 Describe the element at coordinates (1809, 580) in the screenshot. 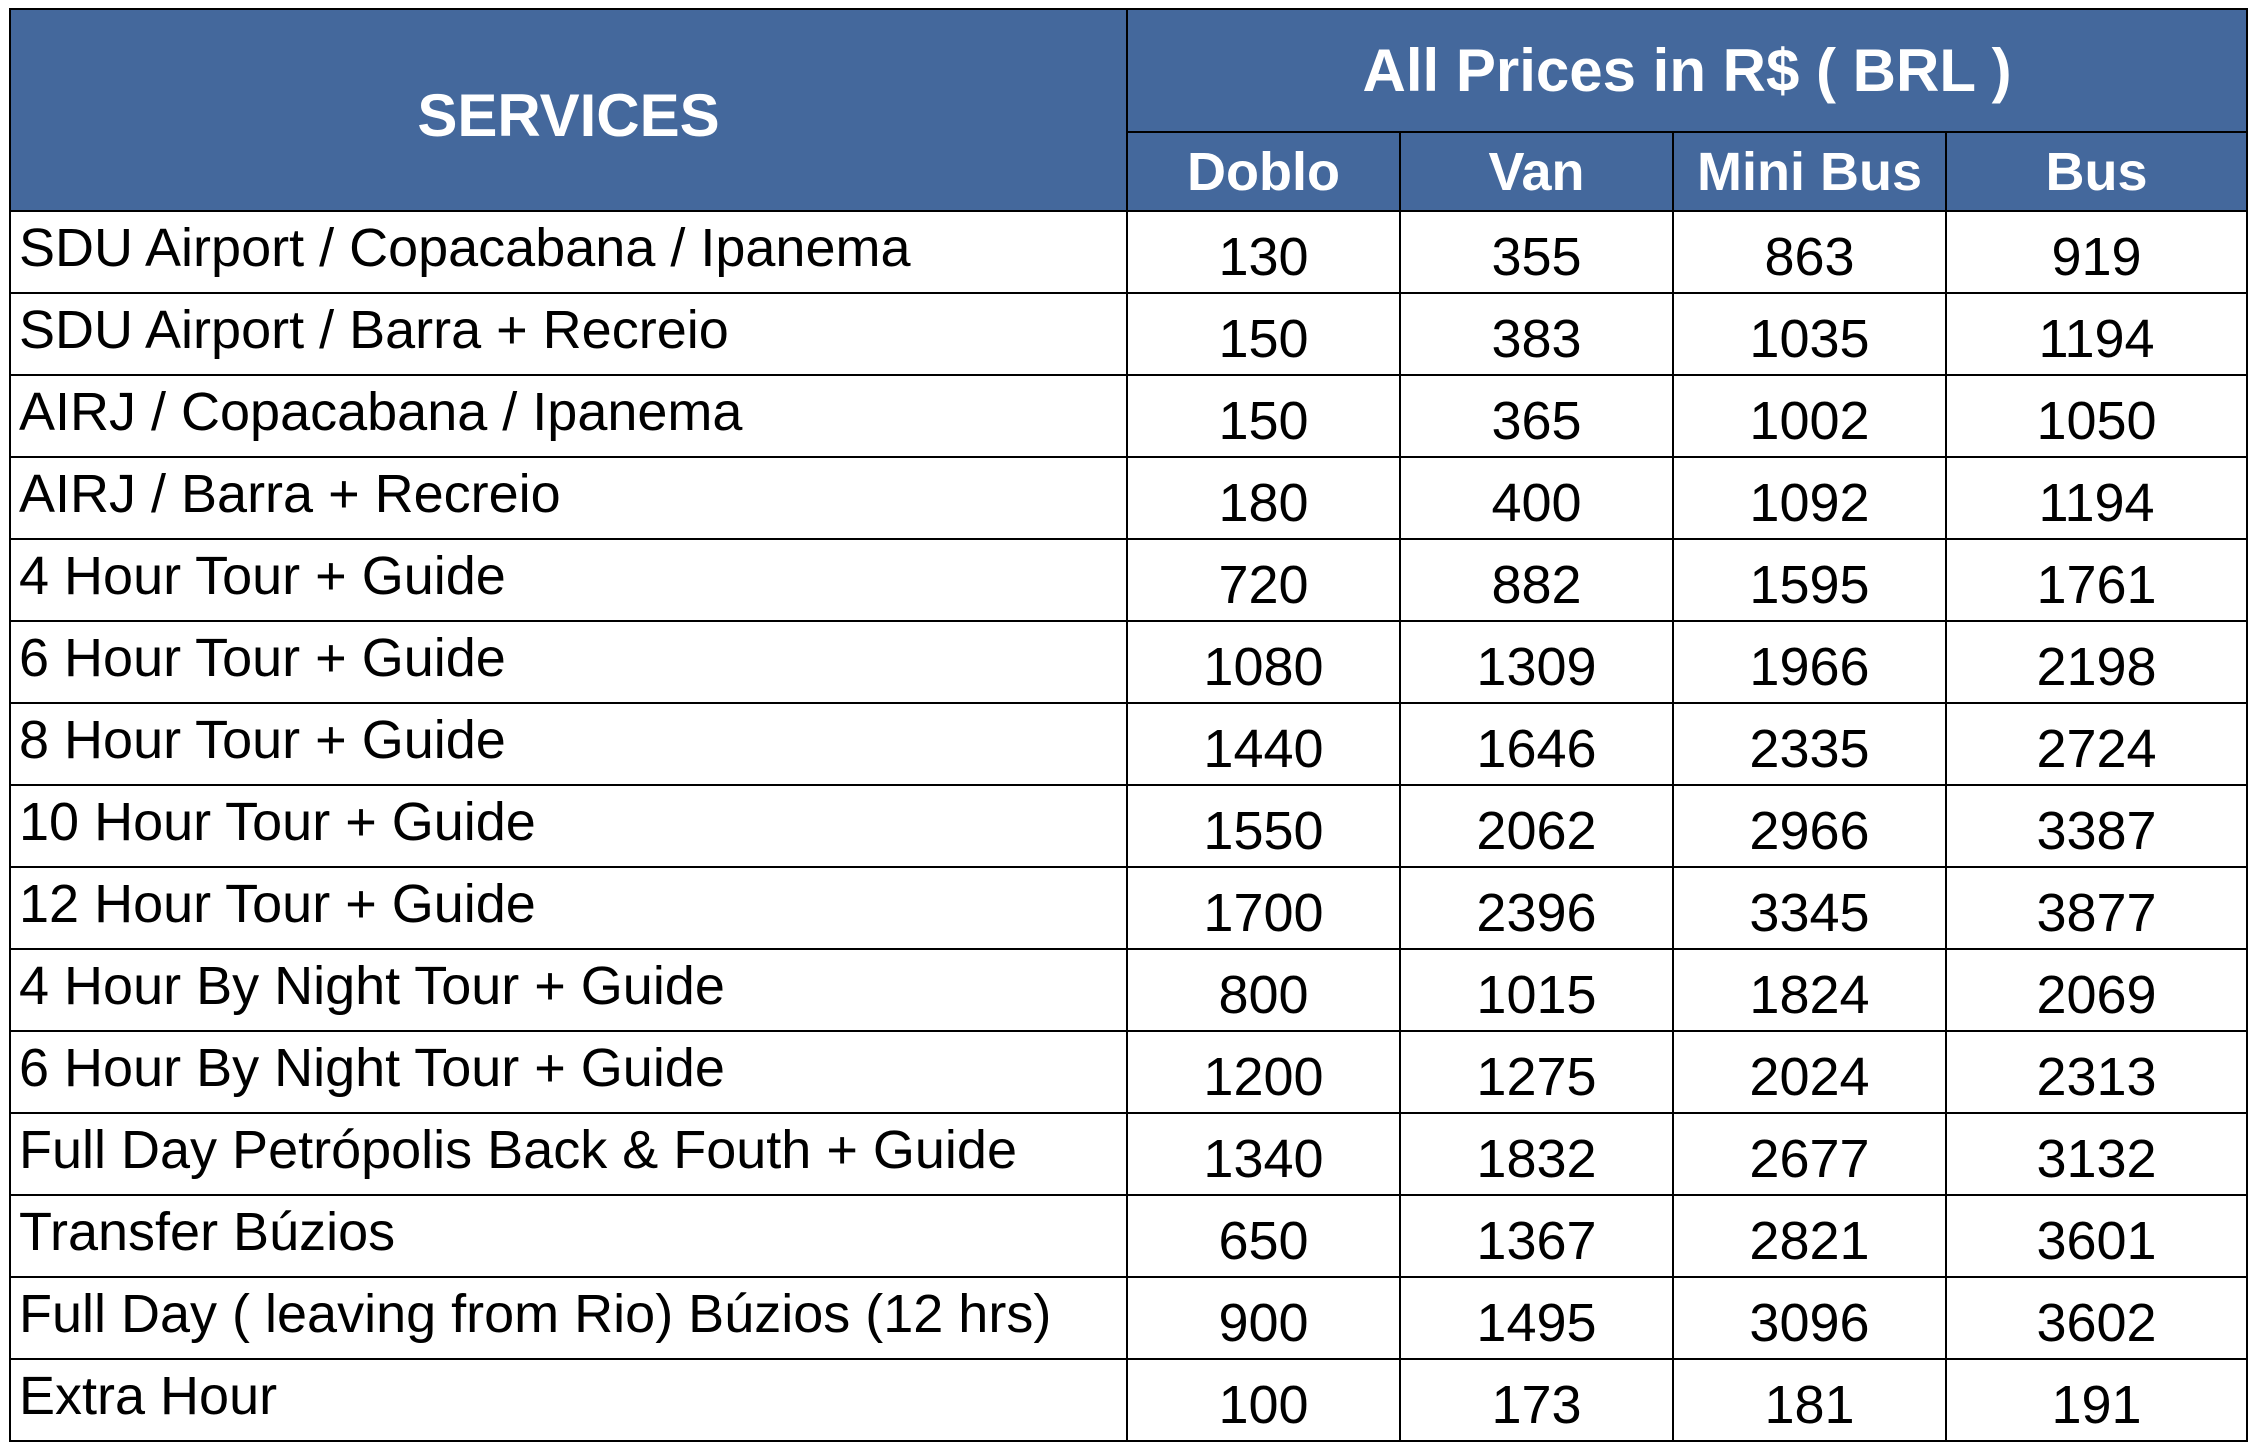

I see `price-cell-mini-bus: 1595` at that location.